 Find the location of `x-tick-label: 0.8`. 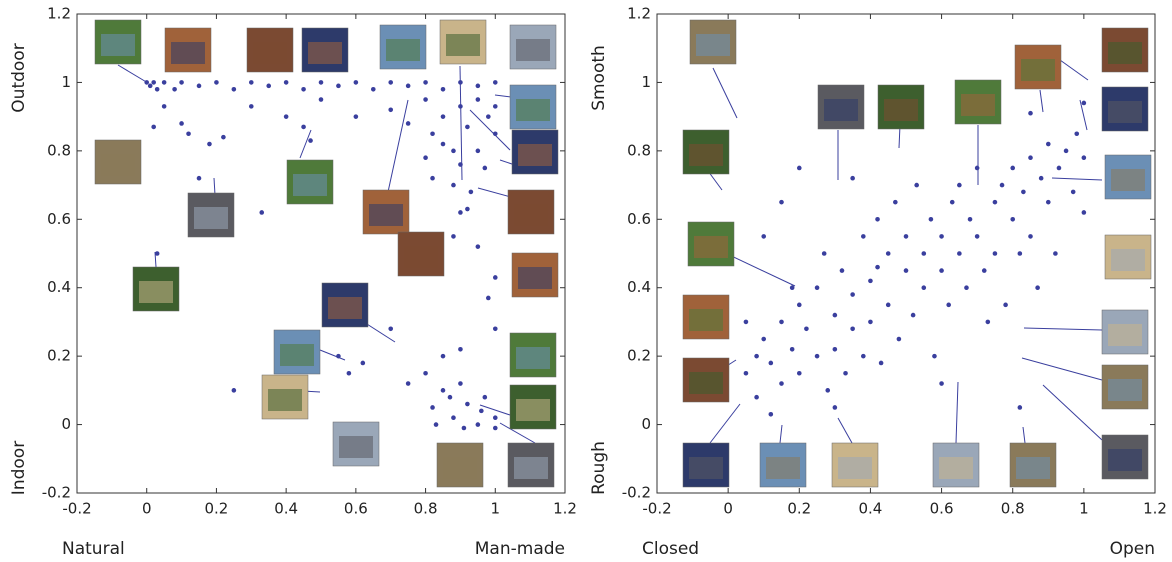

x-tick-label: 0.8 is located at coordinates (1013, 509).